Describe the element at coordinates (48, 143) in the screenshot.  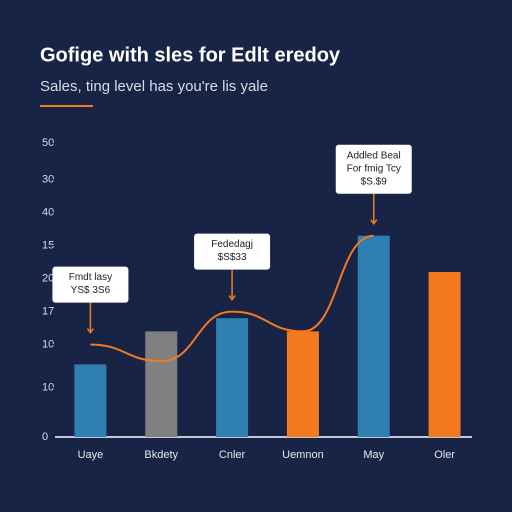
I see `y-tick-label: 50` at that location.